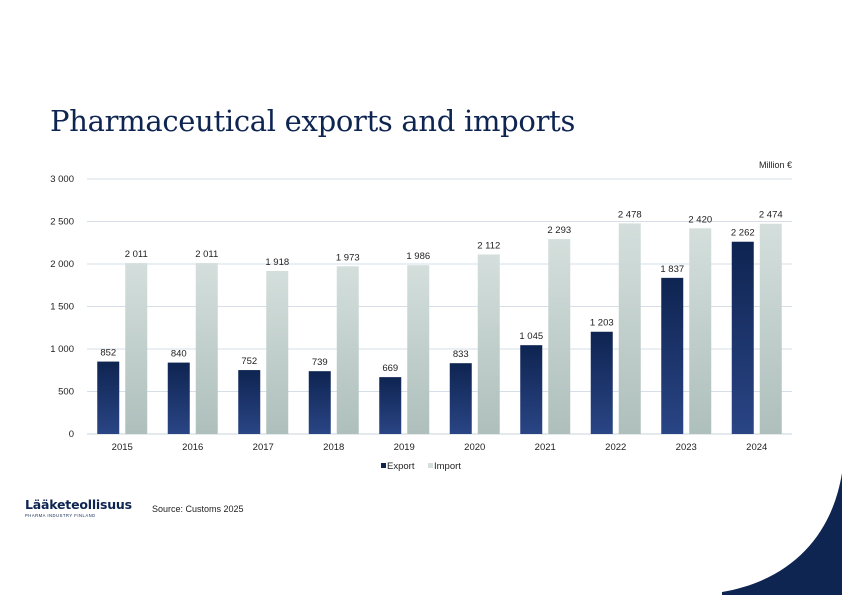  What do you see at coordinates (421, 466) in the screenshot?
I see `legend: Export Import` at bounding box center [421, 466].